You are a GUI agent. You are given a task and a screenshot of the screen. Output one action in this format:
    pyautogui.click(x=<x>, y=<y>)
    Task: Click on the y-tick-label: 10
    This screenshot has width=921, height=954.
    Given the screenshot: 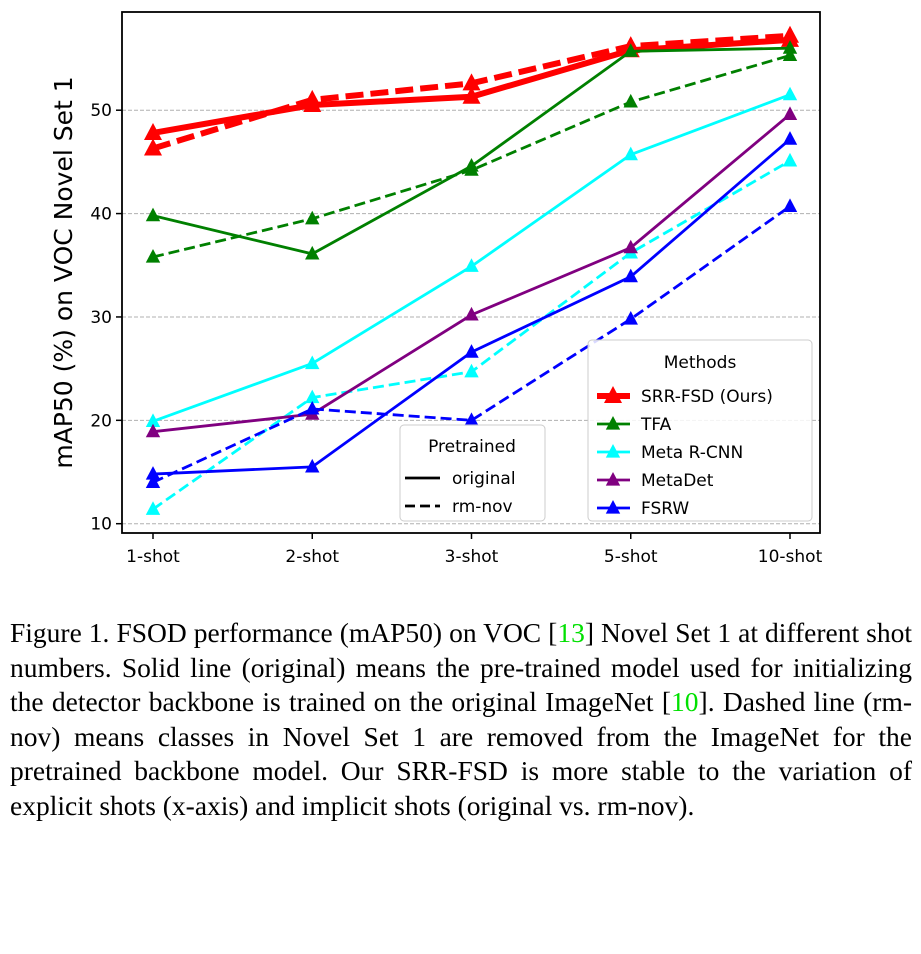 What is the action you would take?
    pyautogui.click(x=101, y=525)
    